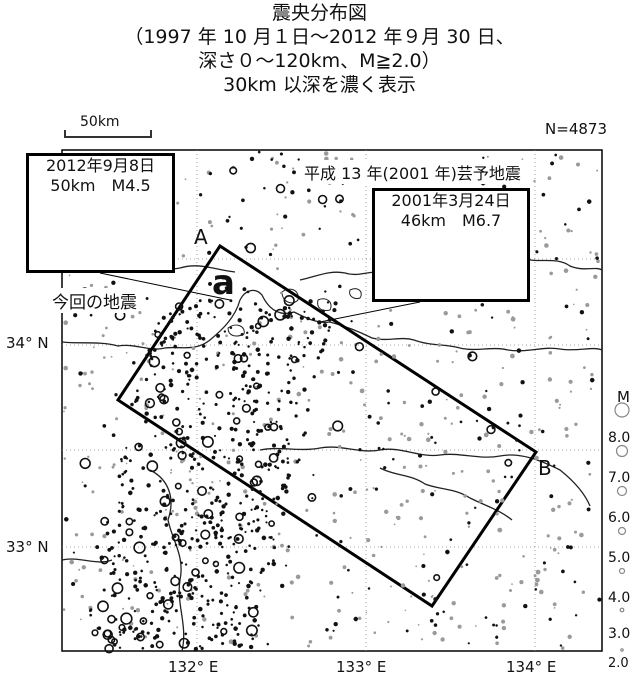 This screenshot has height=679, width=639. Describe the element at coordinates (619, 518) in the screenshot. I see `magnitude-legend-6: 6.0` at that location.